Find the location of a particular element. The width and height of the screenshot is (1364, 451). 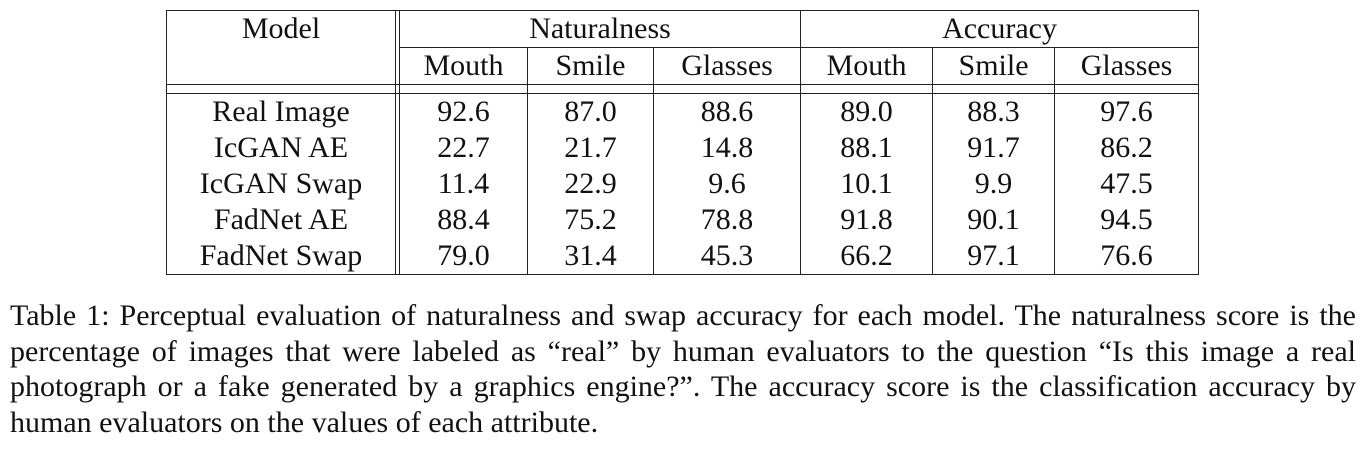

table-row: IcGAN AE 22.7 21.7 14.8 88.1 91.7 86.2 is located at coordinates (683, 148).